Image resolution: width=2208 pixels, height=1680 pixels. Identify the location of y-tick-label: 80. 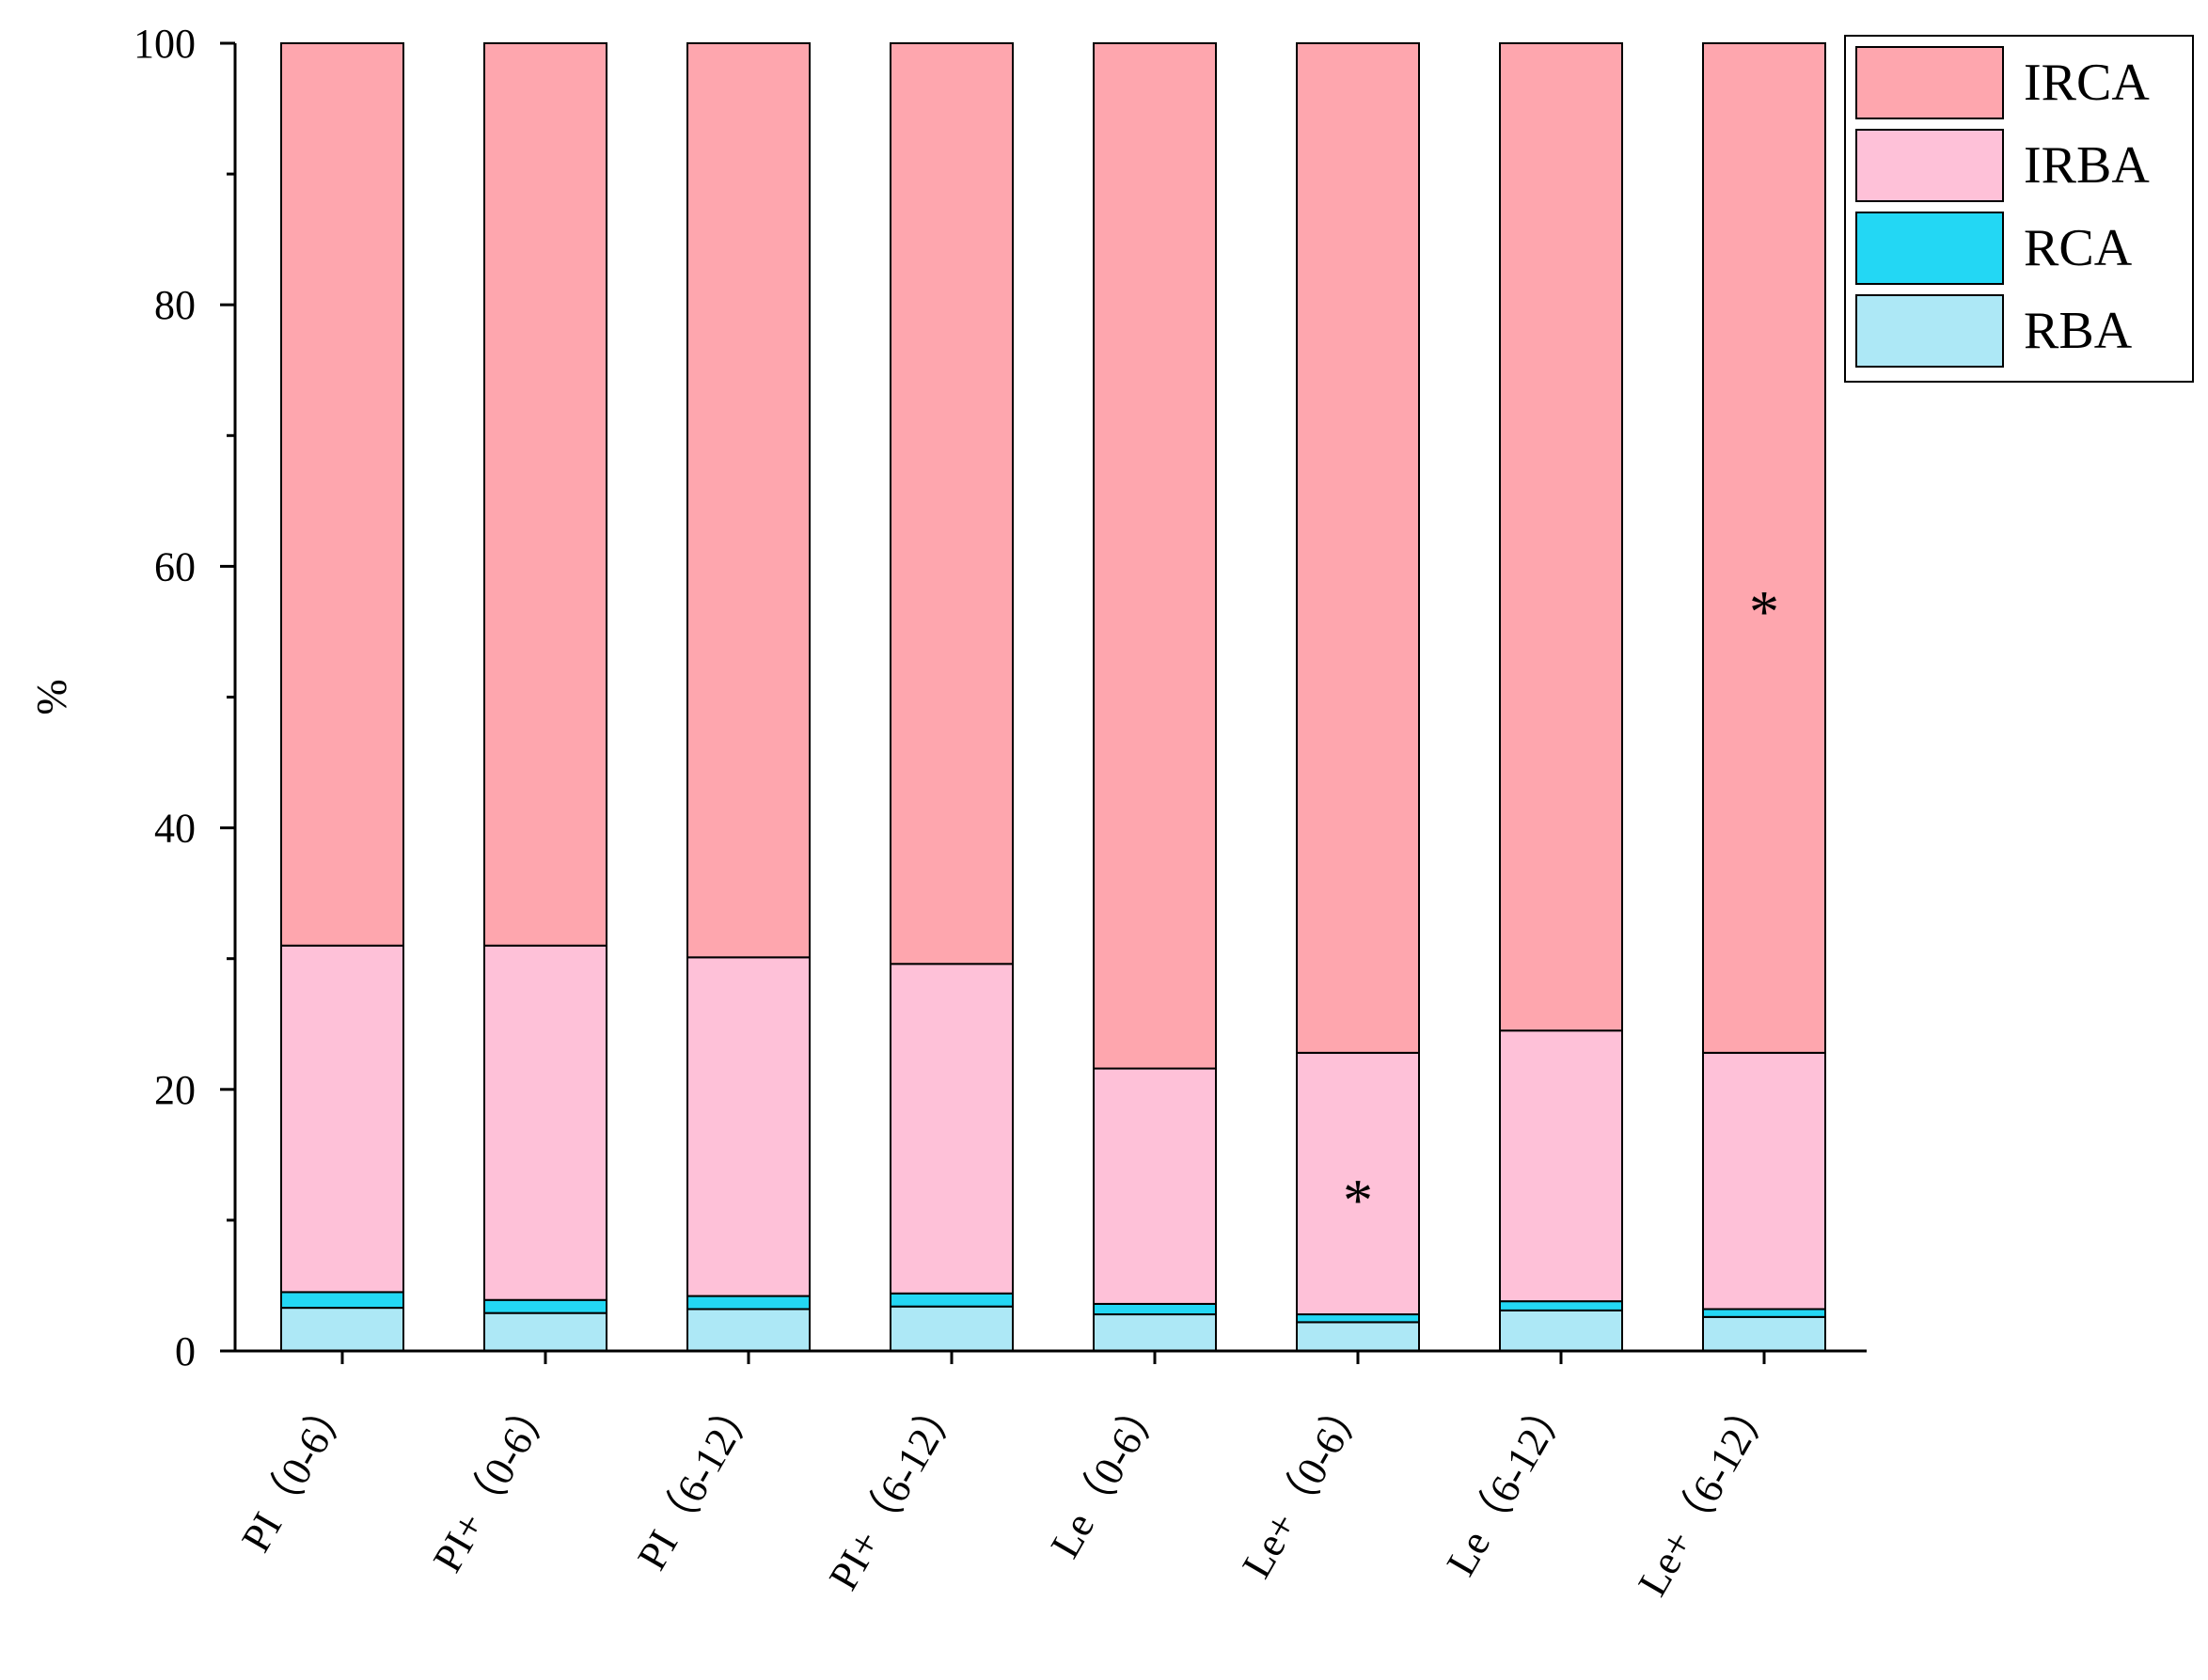
(175, 305).